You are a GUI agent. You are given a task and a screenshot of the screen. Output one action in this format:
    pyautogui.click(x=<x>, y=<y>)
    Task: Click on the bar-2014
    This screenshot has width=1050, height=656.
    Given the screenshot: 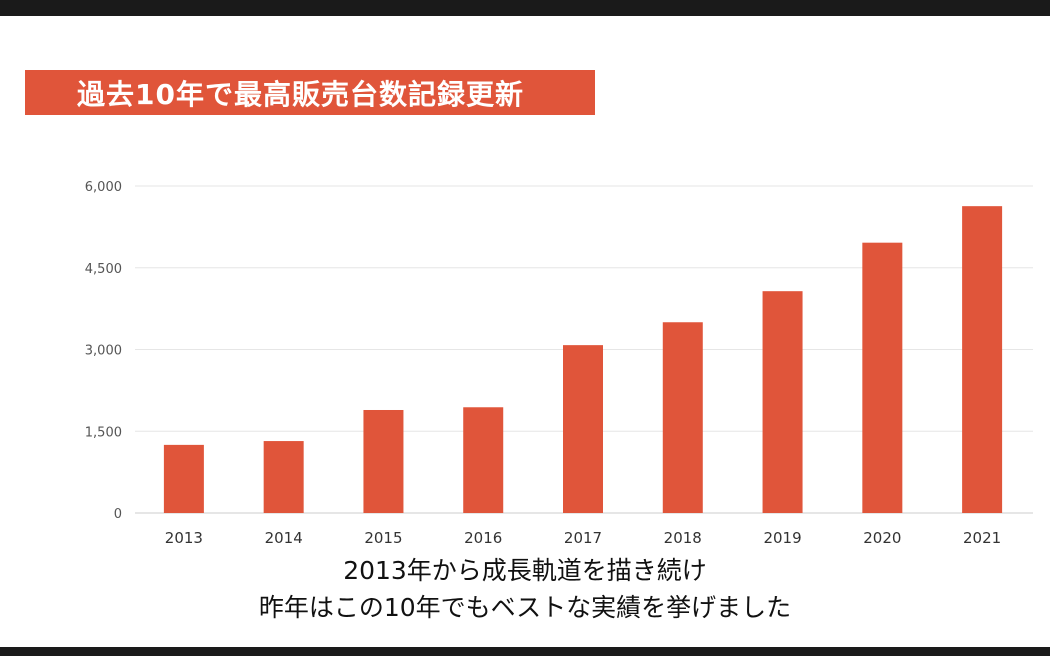 What is the action you would take?
    pyautogui.click(x=283, y=477)
    